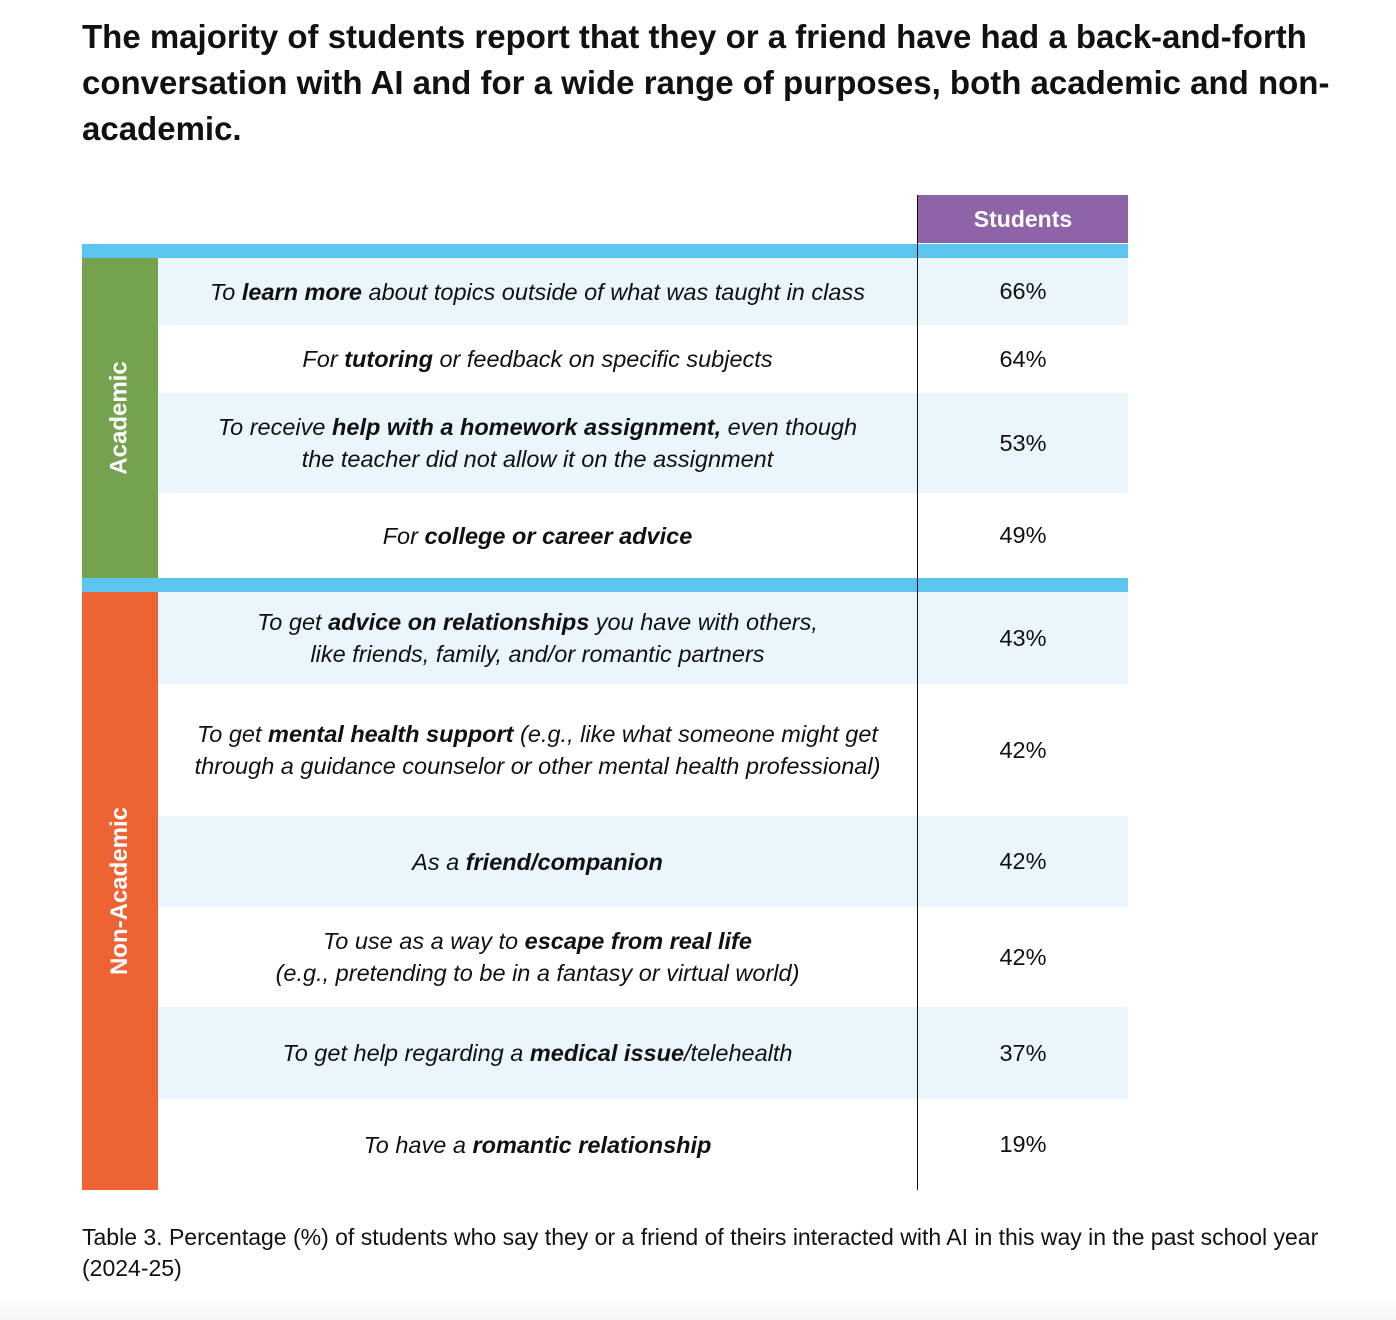 Image resolution: width=1396 pixels, height=1320 pixels. What do you see at coordinates (1023, 637) in the screenshot?
I see `row-value-students: 43%` at bounding box center [1023, 637].